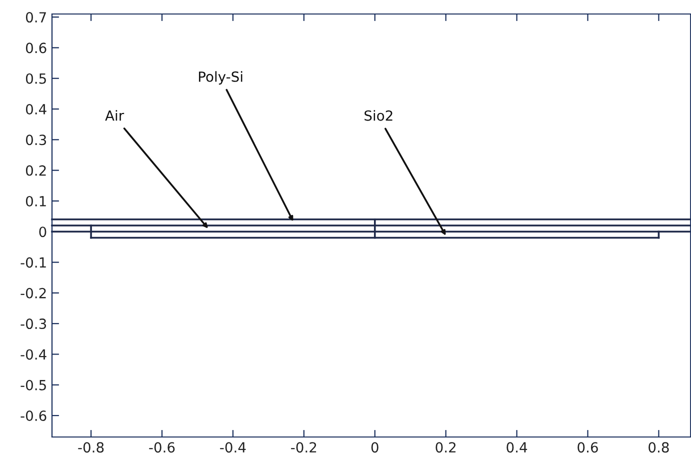  What do you see at coordinates (33, 293) in the screenshot?
I see `y-tick-label: -0.2` at bounding box center [33, 293].